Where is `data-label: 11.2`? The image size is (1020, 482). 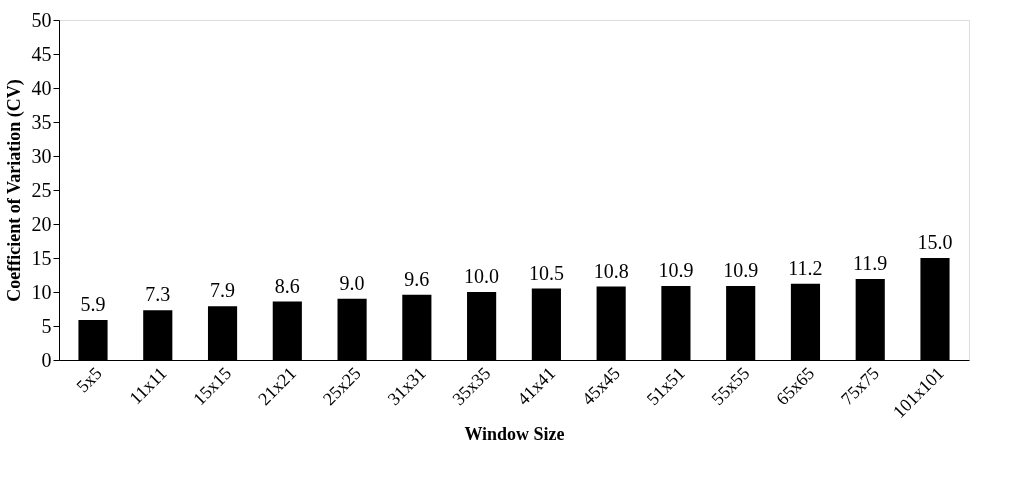
data-label: 11.2 is located at coordinates (805, 267).